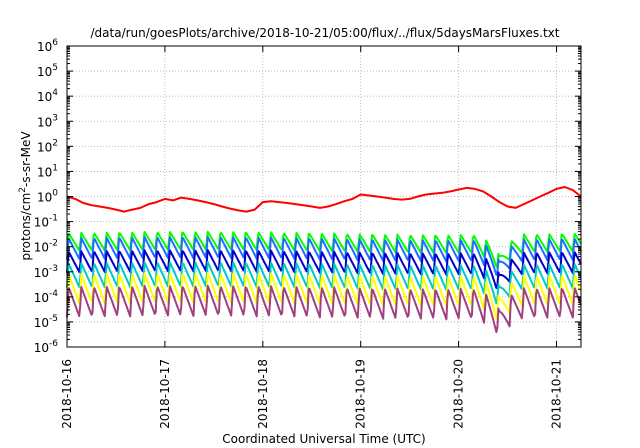 The height and width of the screenshot is (448, 640). I want to click on x-tick-label: 2018-10-19, so click(361, 394).